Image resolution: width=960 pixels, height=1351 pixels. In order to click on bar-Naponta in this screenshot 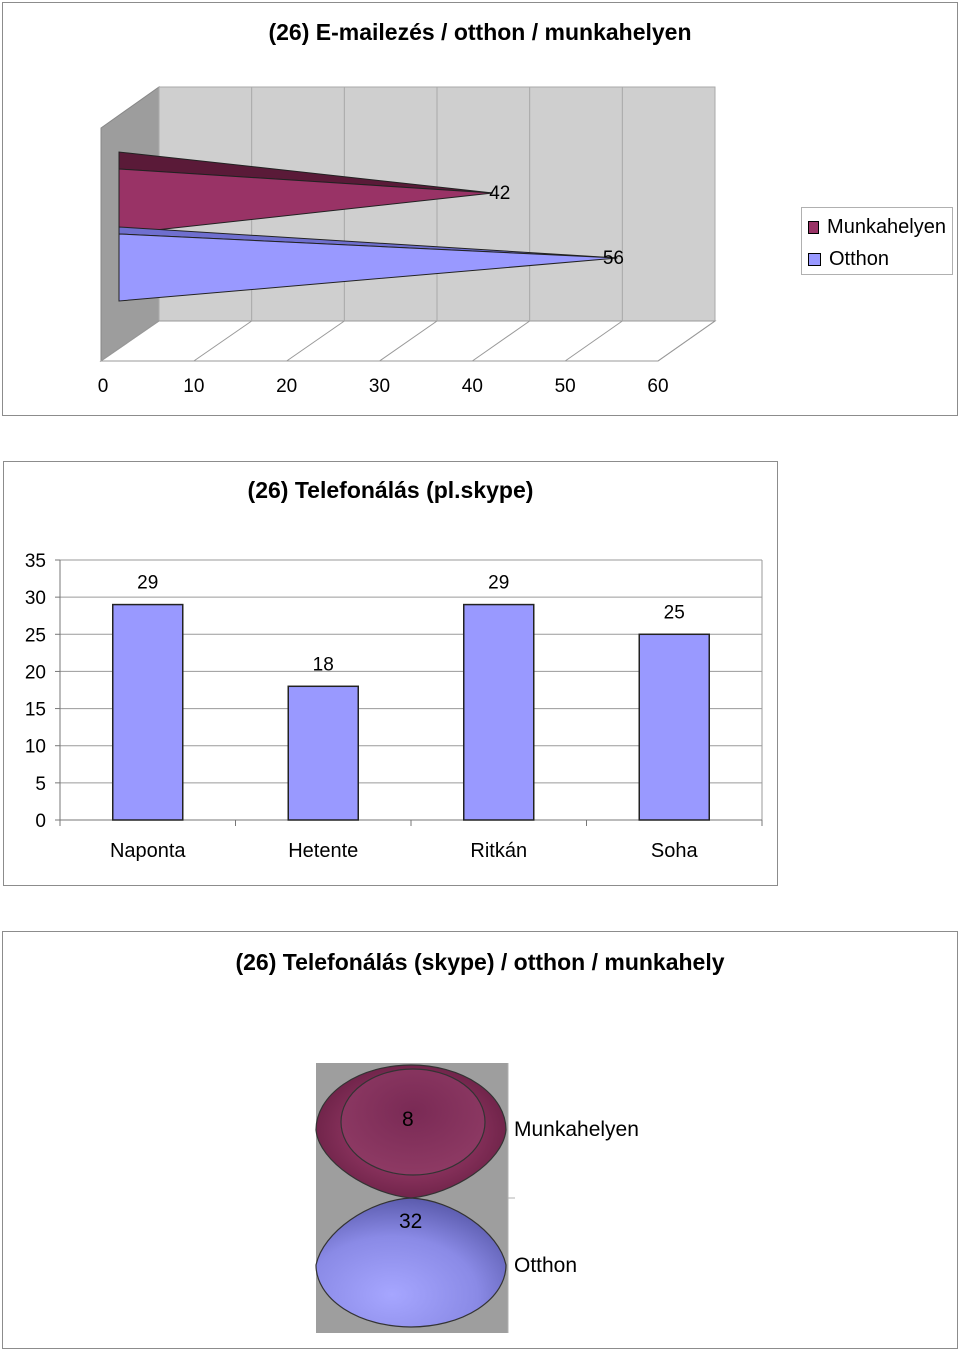, I will do `click(148, 712)`.